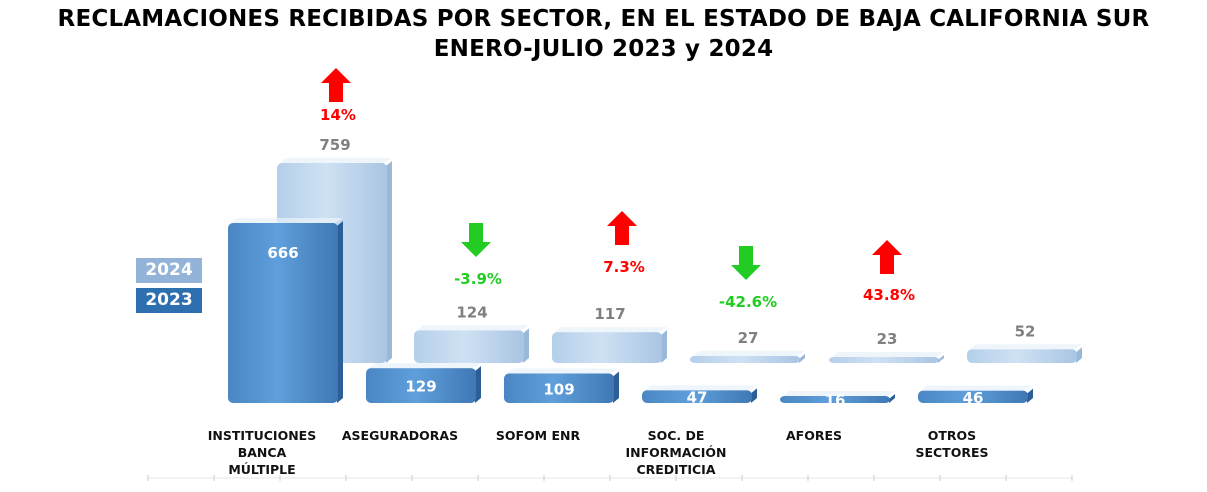 The height and width of the screenshot is (492, 1207). I want to click on category-label: SOC. DE, so click(676, 435).